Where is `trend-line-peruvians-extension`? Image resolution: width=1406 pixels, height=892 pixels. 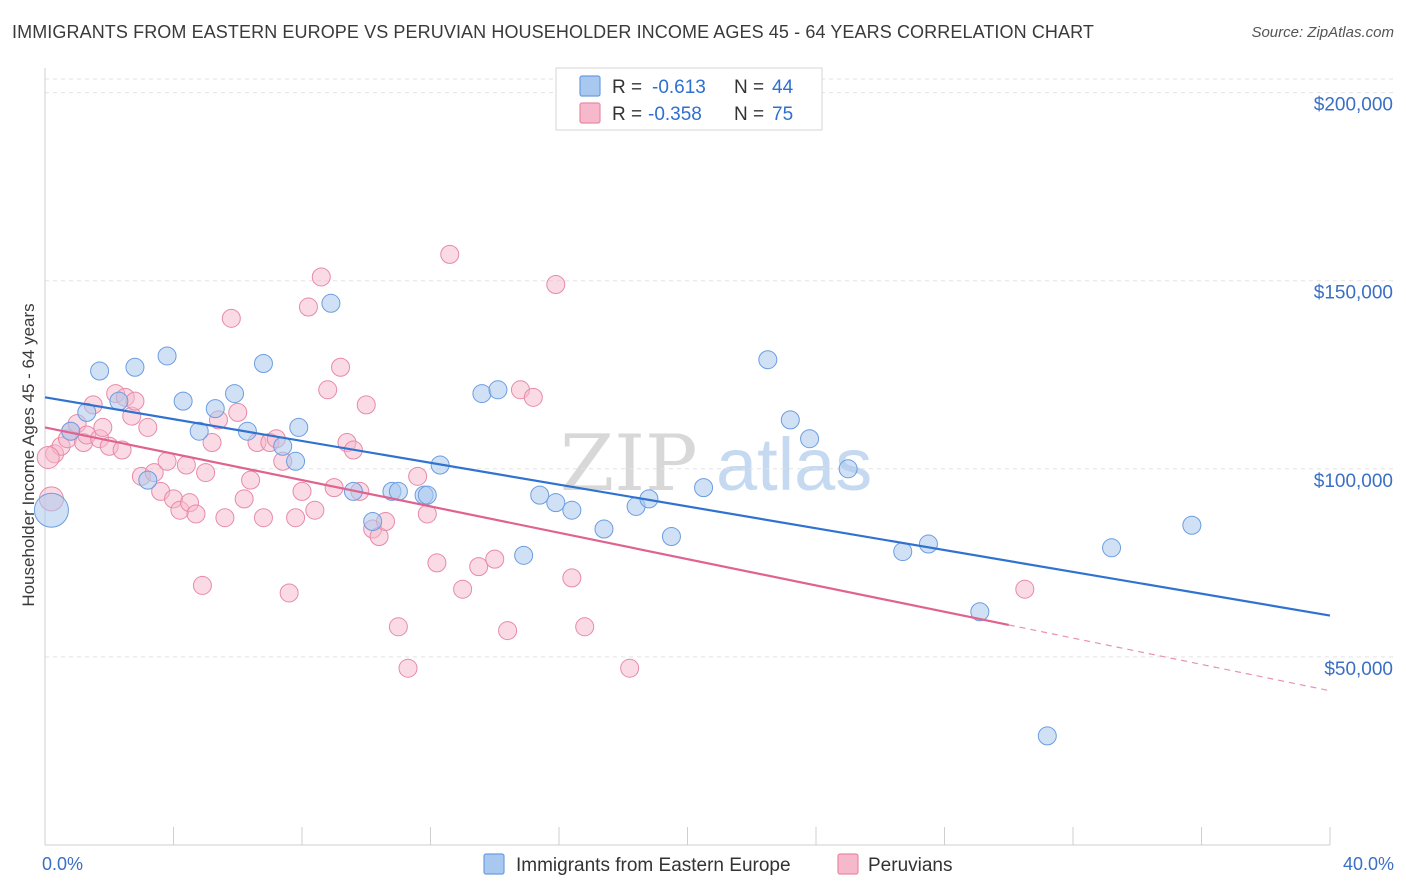 trend-line-peruvians-extension is located at coordinates (1169, 658).